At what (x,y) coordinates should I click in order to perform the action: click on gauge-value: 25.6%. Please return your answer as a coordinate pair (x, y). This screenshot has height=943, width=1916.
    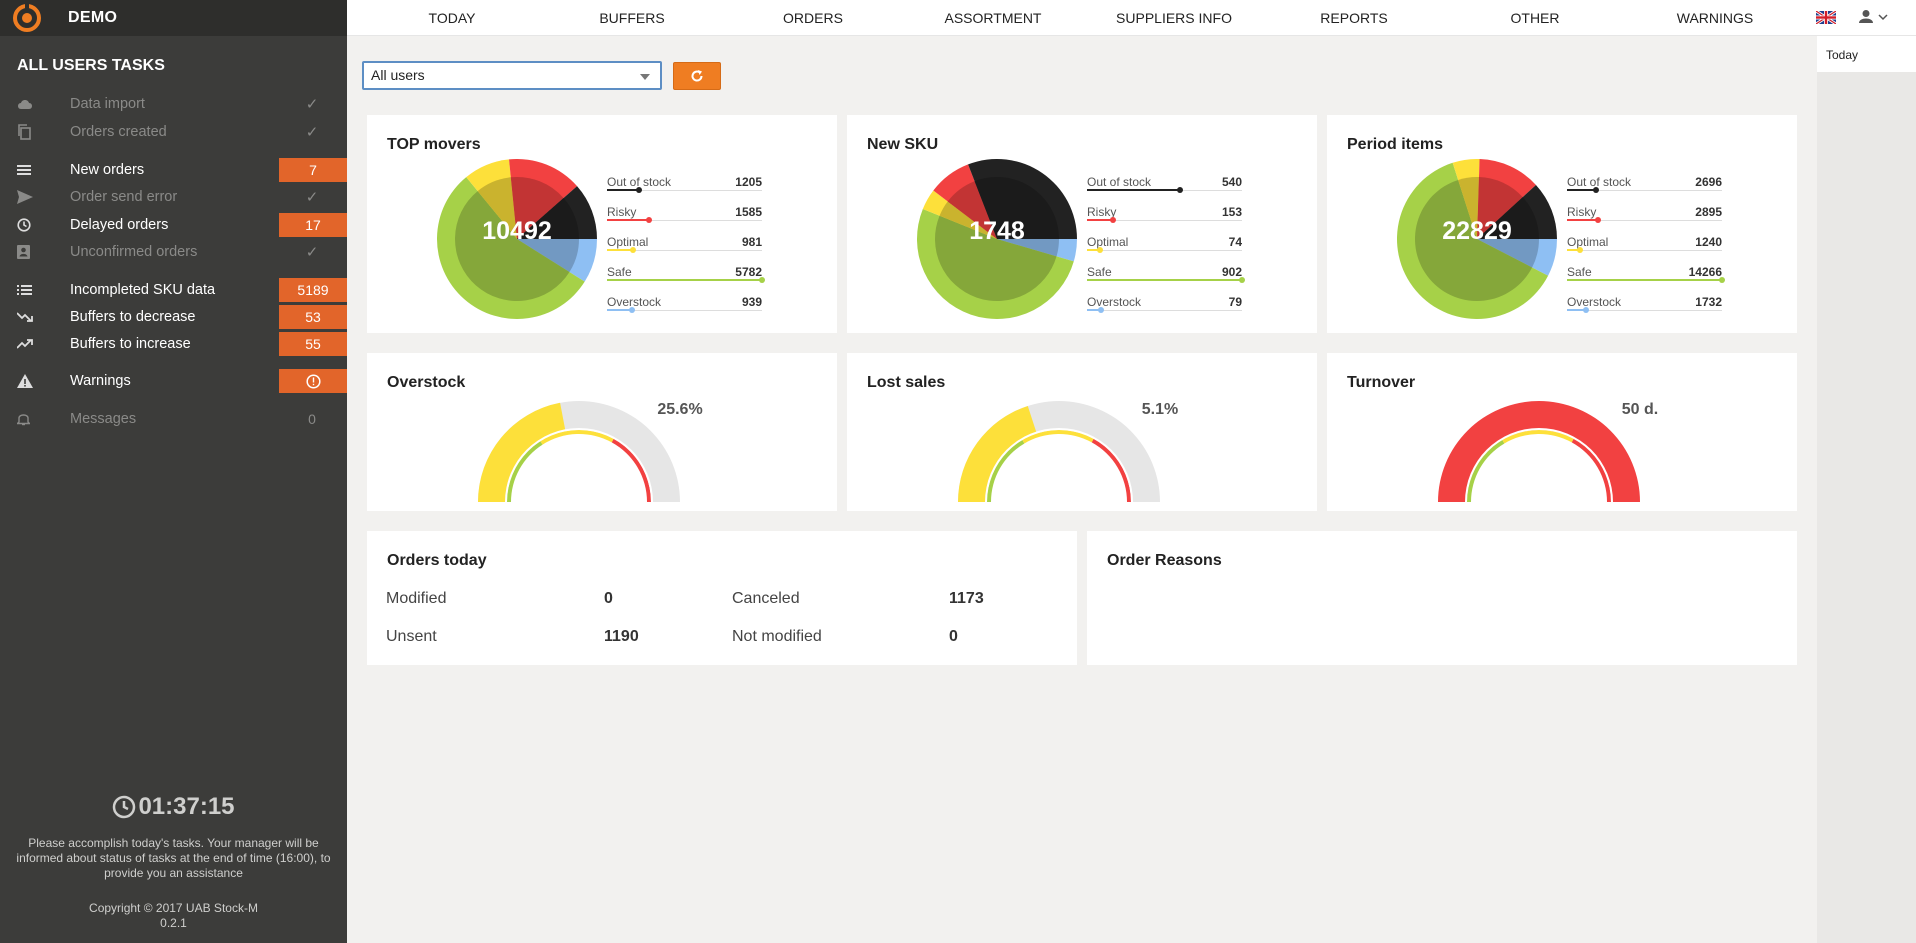
    Looking at the image, I should click on (680, 409).